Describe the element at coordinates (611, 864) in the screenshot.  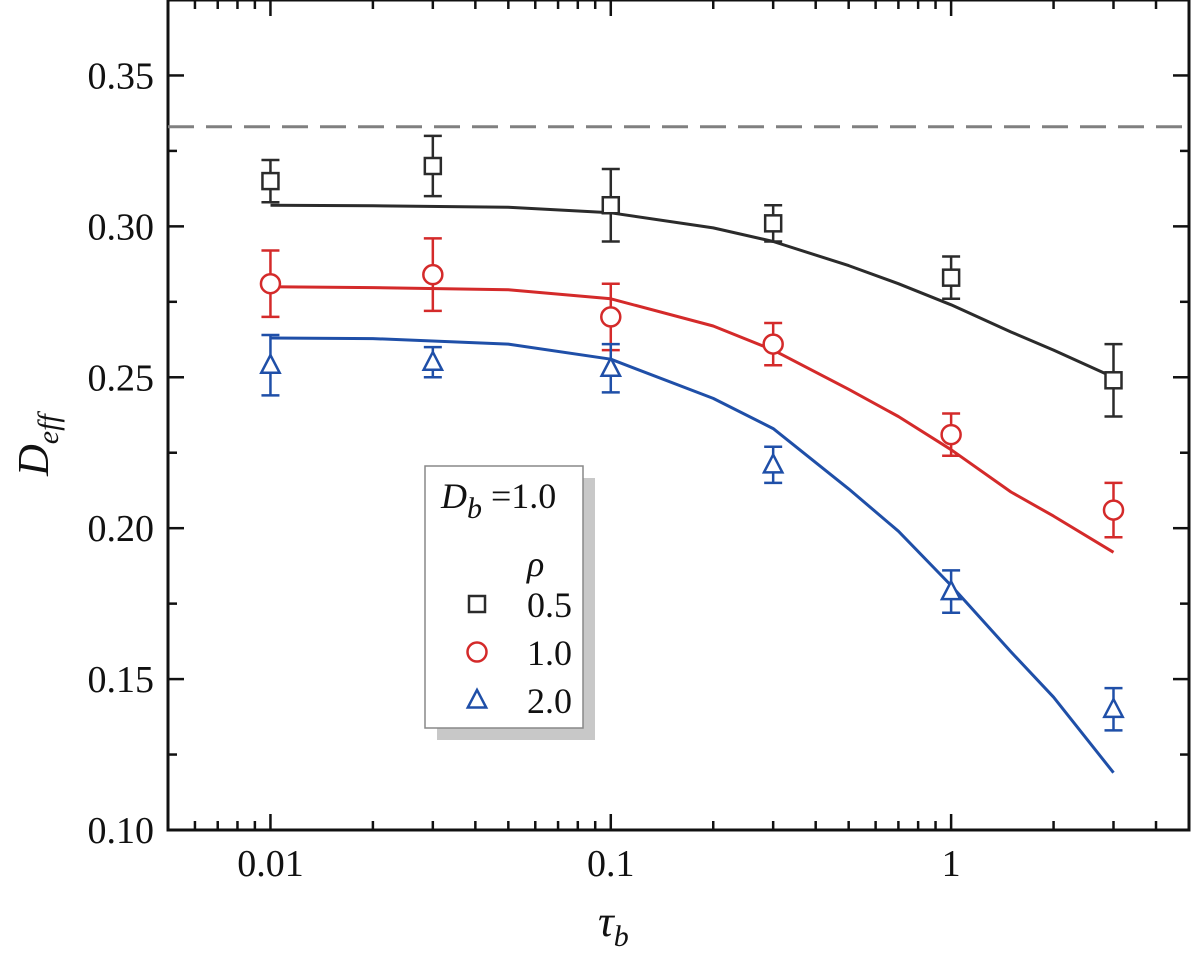
I see `x-tick-label: 0.1` at that location.